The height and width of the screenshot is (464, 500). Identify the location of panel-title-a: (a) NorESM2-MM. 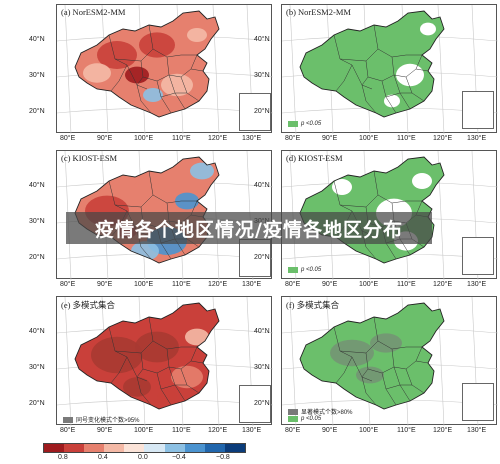
(93, 12).